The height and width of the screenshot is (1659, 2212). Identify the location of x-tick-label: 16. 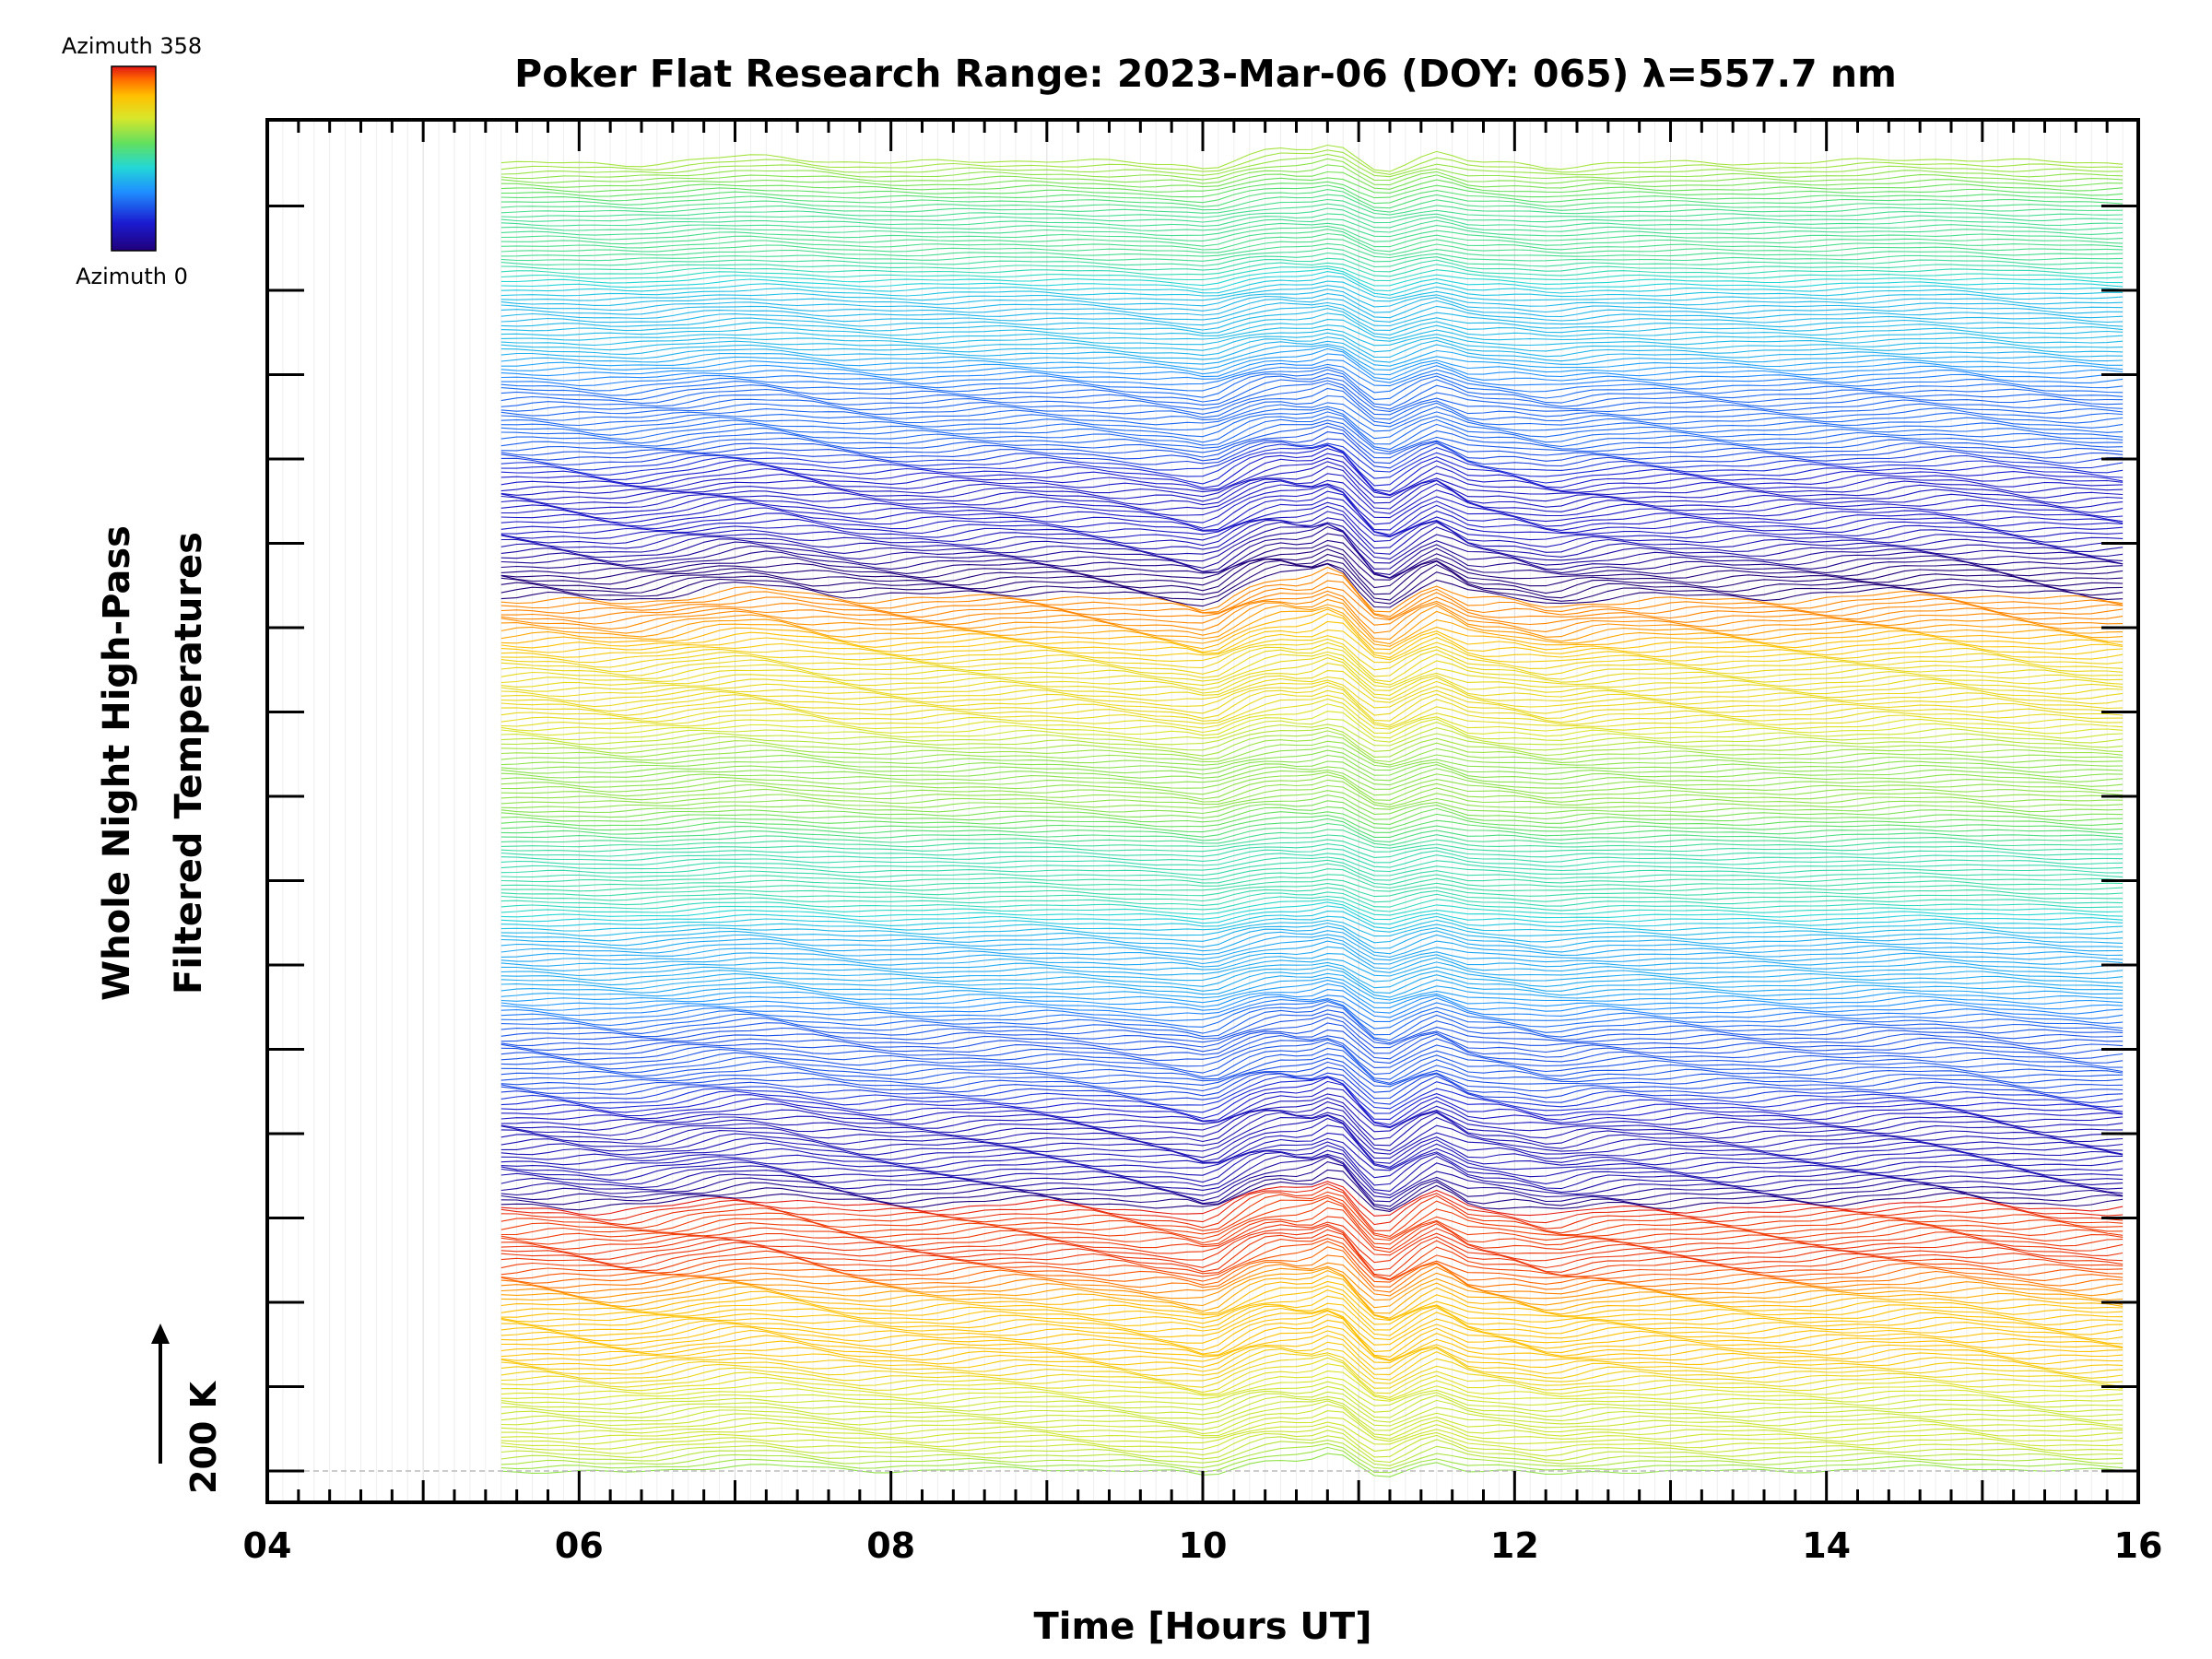
(2138, 1545).